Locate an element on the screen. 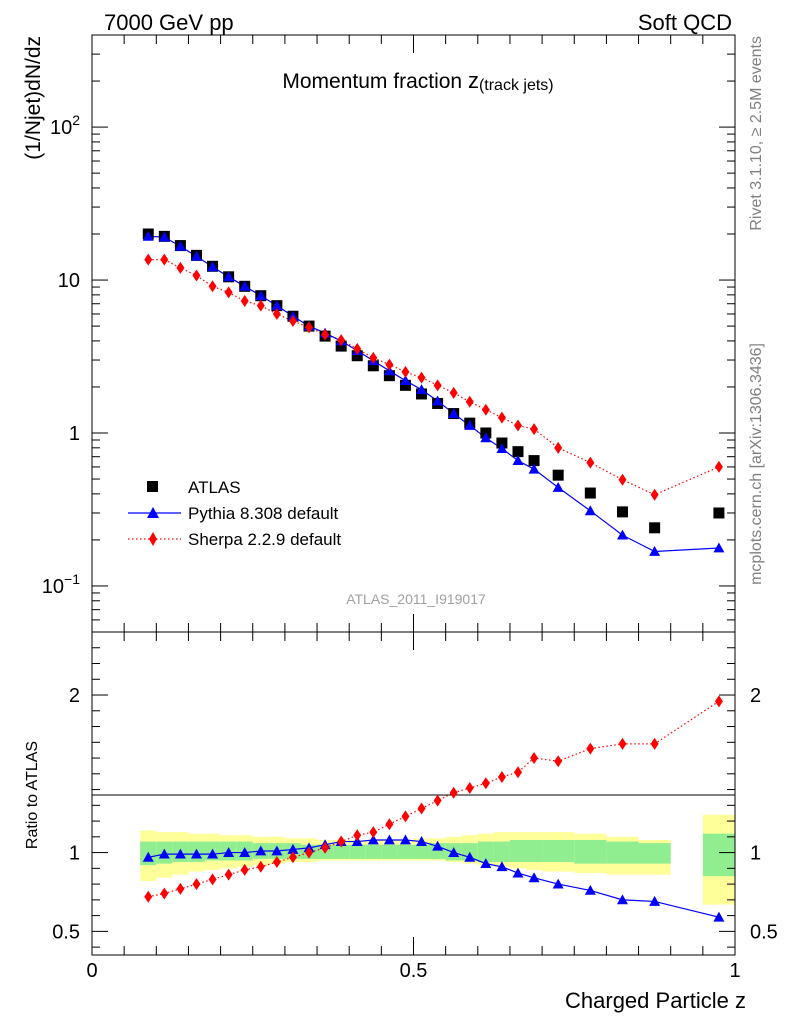 Image resolution: width=786 pixels, height=1024 pixels. x-tick-label: 0 is located at coordinates (91, 971).